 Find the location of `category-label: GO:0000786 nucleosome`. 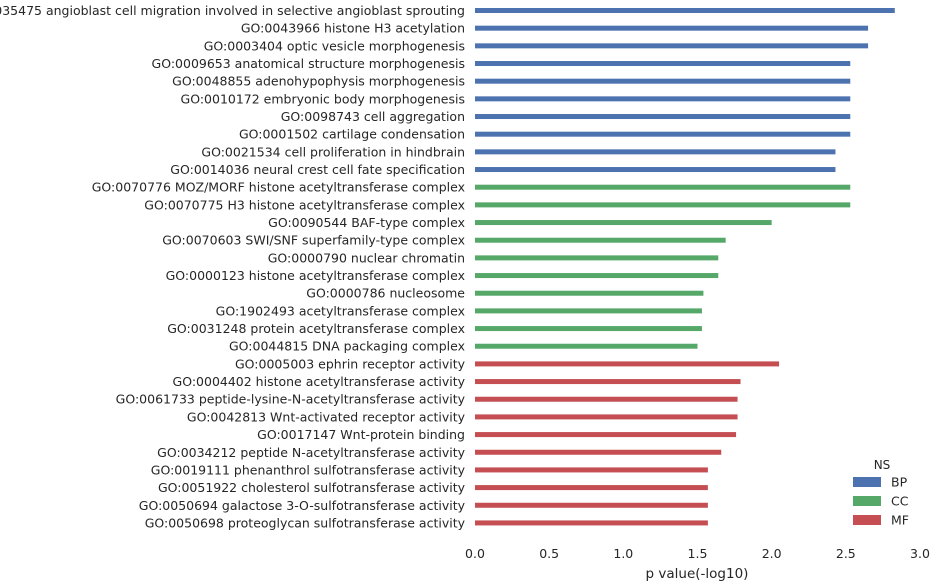

category-label: GO:0000786 nucleosome is located at coordinates (385, 293).